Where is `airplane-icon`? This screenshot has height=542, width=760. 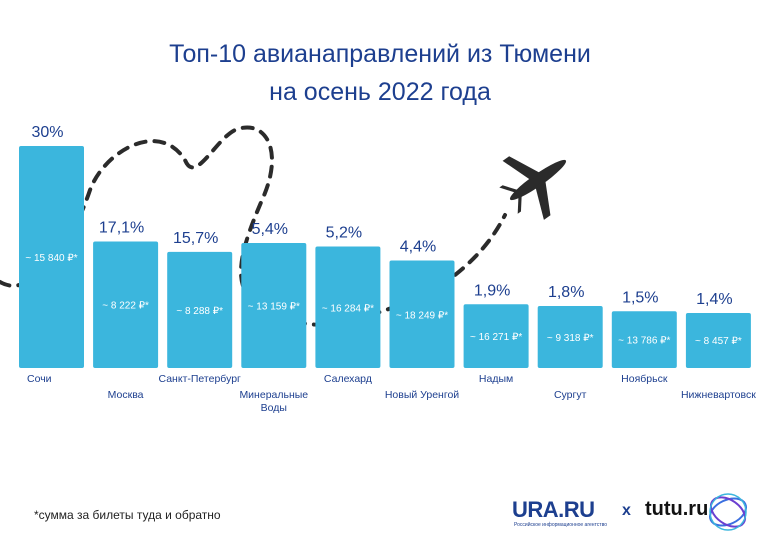 airplane-icon is located at coordinates (533, 188).